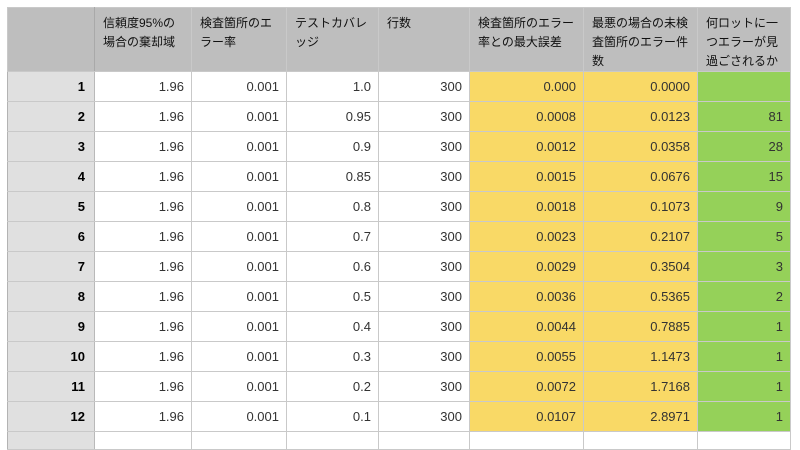 The image size is (800, 450). I want to click on cell: 81, so click(744, 116).